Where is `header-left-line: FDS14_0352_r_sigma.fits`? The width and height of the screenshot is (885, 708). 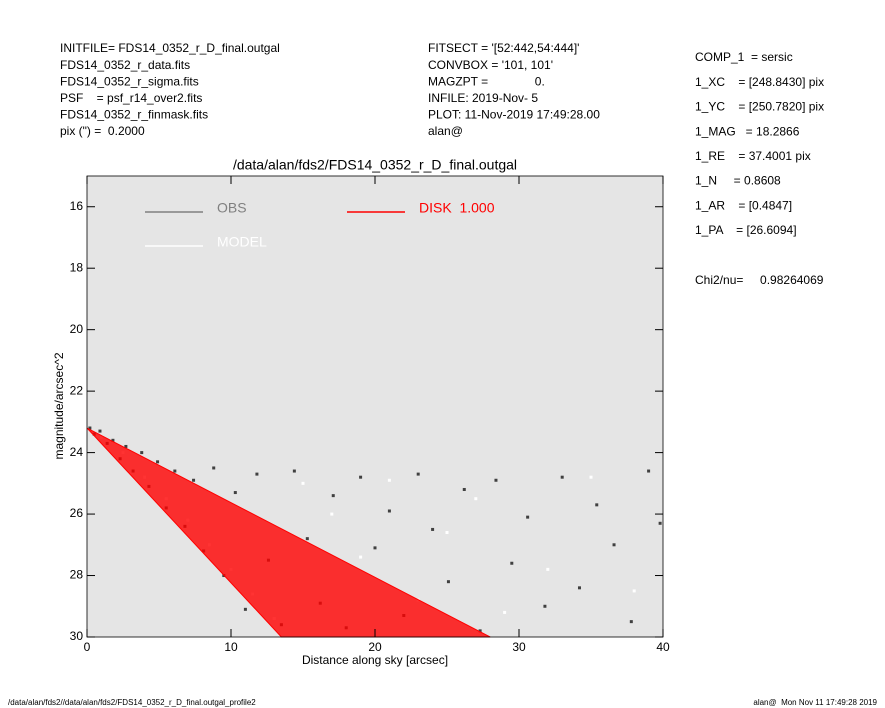
header-left-line: FDS14_0352_r_sigma.fits is located at coordinates (129, 81).